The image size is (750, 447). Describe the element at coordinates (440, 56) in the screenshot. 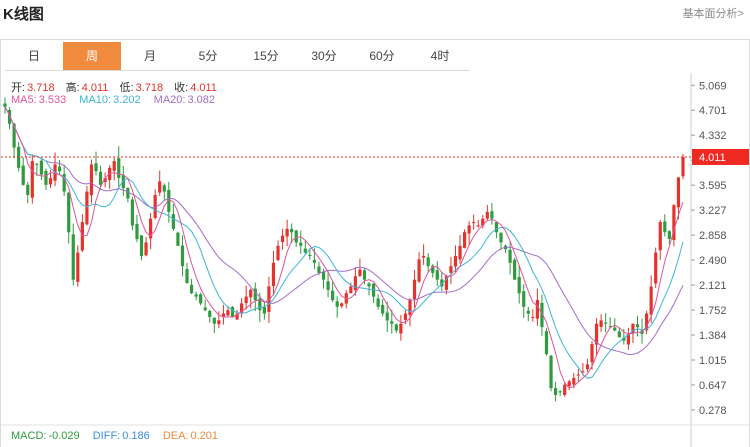

I see `tab-4hour: 4时` at that location.